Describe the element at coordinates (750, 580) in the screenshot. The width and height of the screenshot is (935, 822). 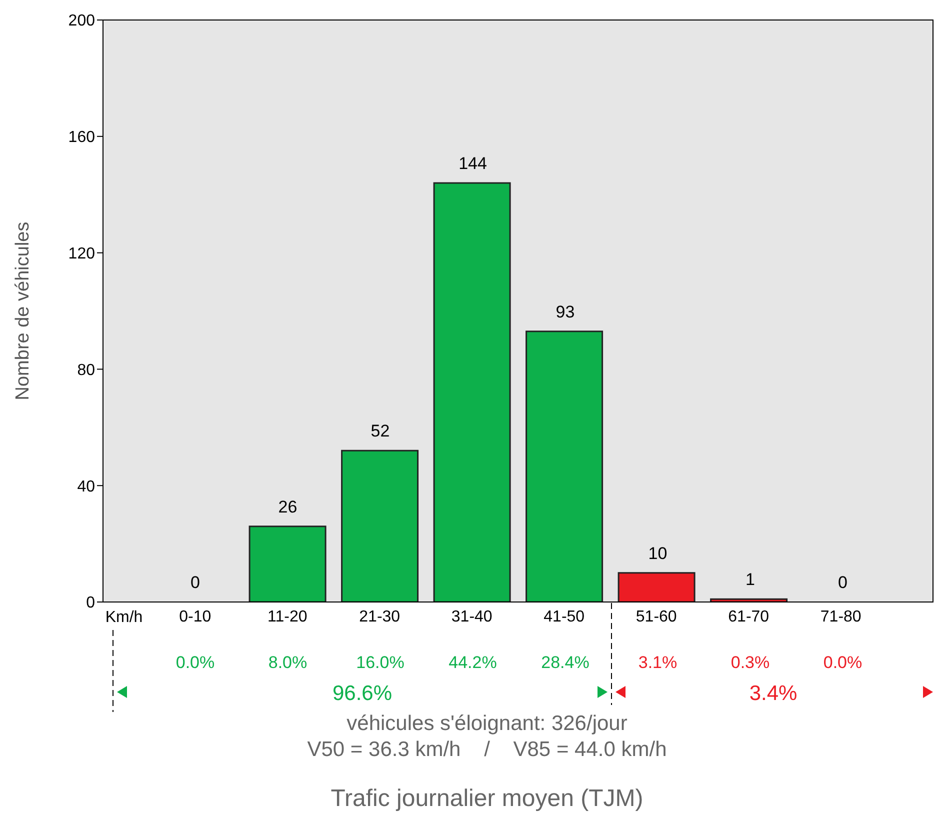
I see `data-label: 1` at that location.